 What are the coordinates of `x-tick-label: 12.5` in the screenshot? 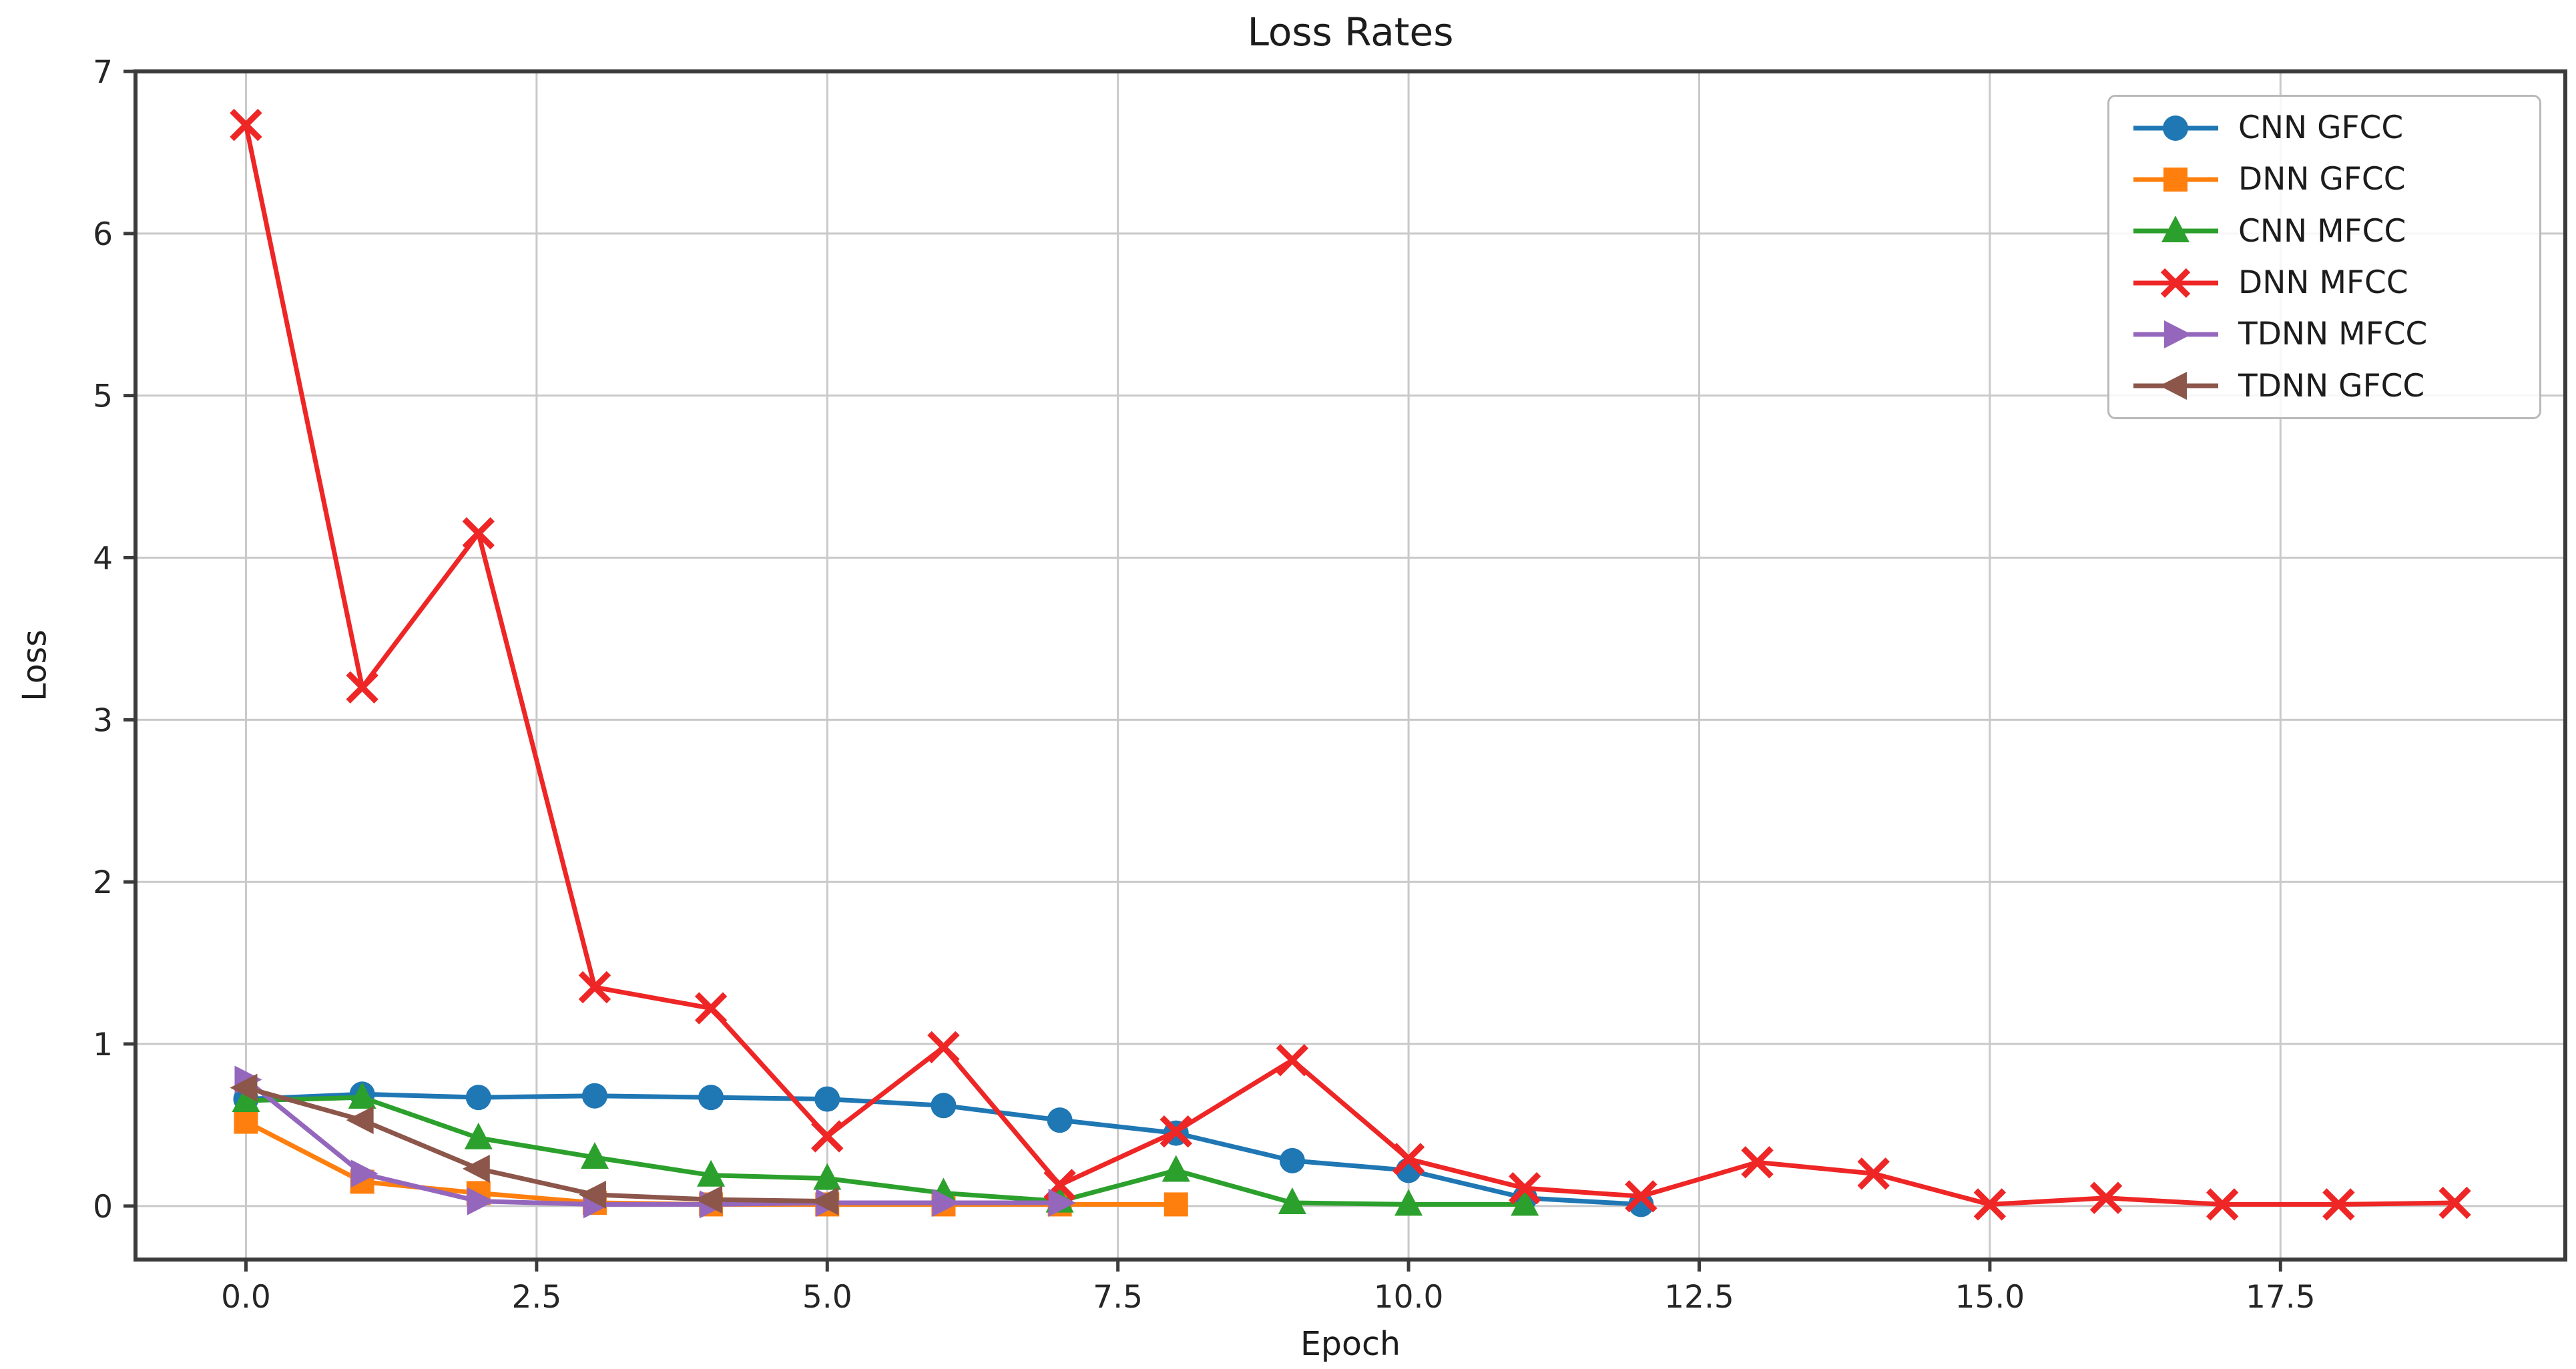 It's located at (1699, 1297).